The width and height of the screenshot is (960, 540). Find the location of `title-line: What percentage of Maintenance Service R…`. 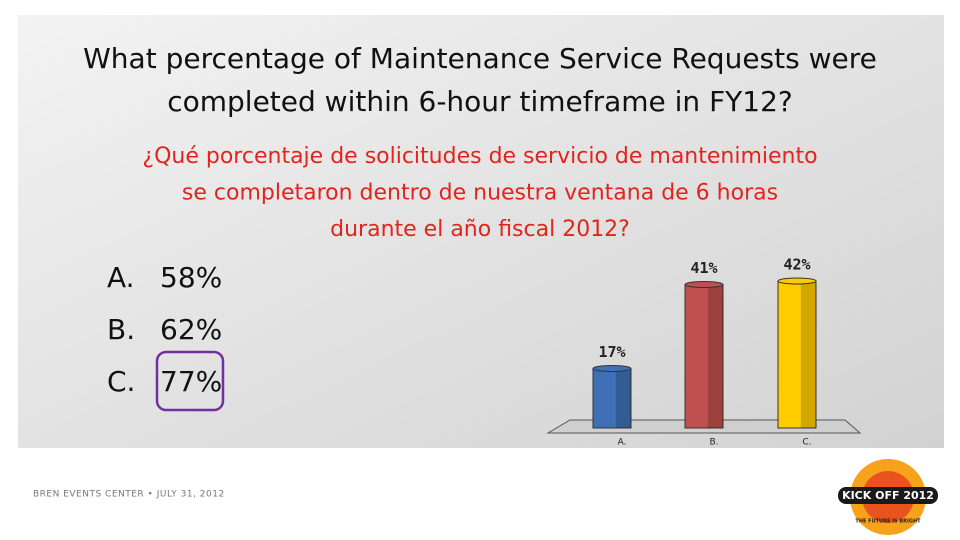

title-line: What percentage of Maintenance Service R… is located at coordinates (480, 58).